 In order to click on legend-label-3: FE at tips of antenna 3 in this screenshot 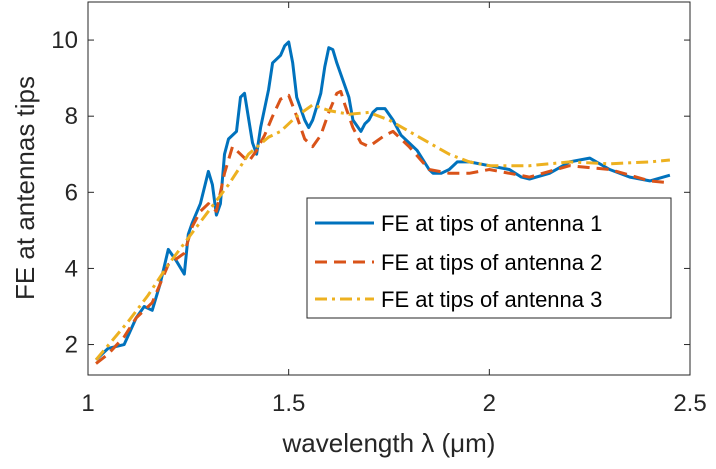, I will do `click(491, 299)`.